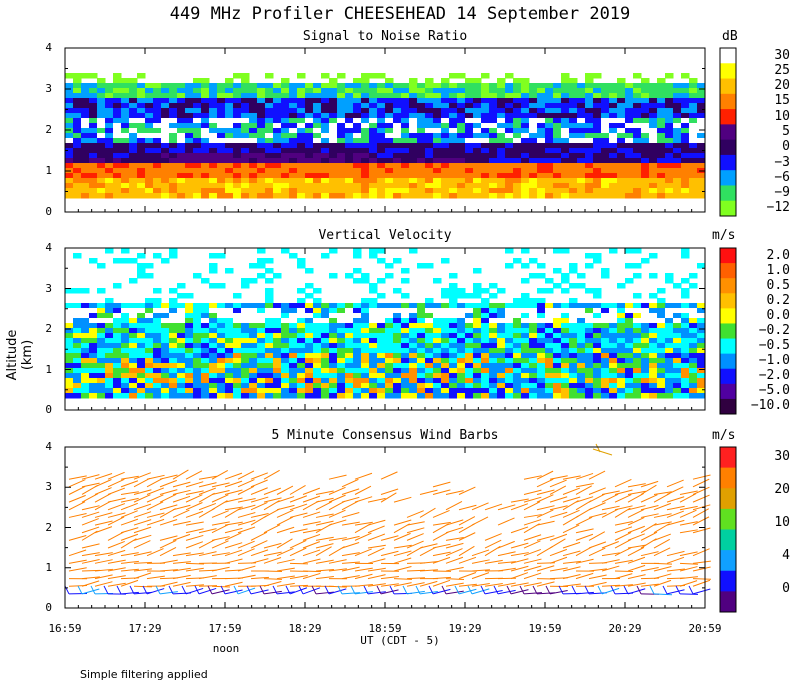 Image resolution: width=800 pixels, height=700 pixels. What do you see at coordinates (786, 131) in the screenshot?
I see `colorbar-label: 5` at bounding box center [786, 131].